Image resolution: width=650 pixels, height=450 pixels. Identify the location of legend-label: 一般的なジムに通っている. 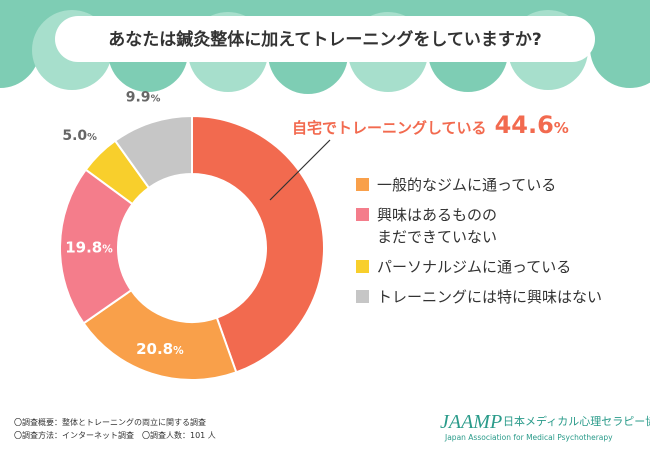
(466, 185).